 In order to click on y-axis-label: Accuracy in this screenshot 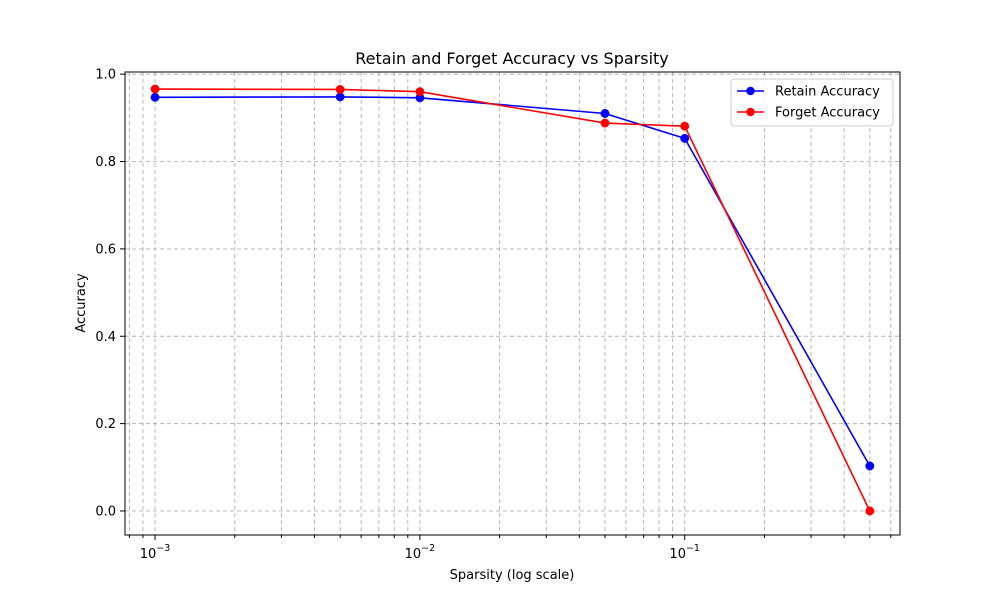, I will do `click(81, 303)`.